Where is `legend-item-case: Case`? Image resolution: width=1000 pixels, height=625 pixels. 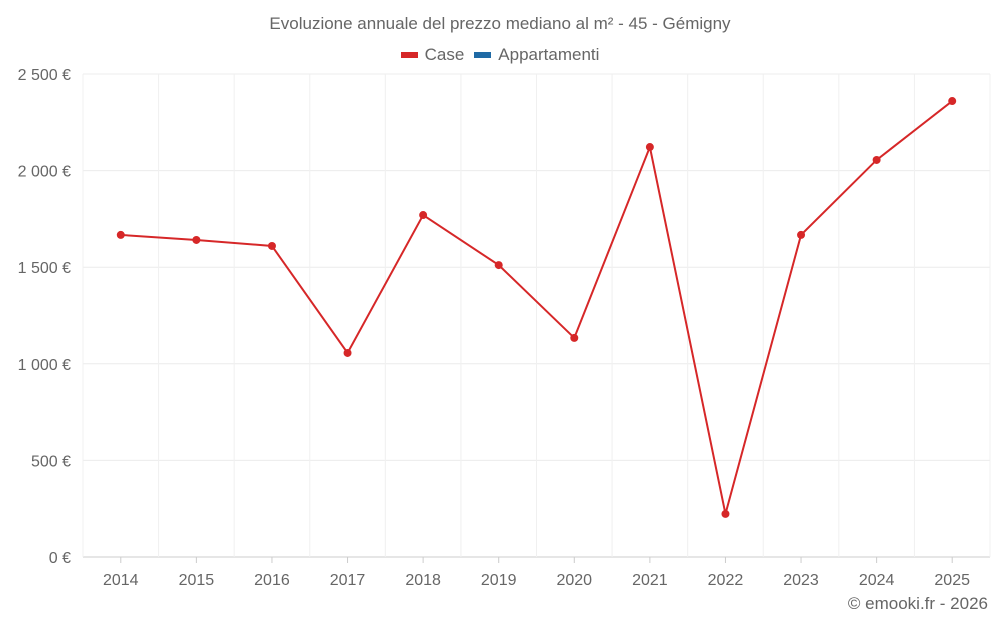 legend-item-case: Case is located at coordinates (432, 55).